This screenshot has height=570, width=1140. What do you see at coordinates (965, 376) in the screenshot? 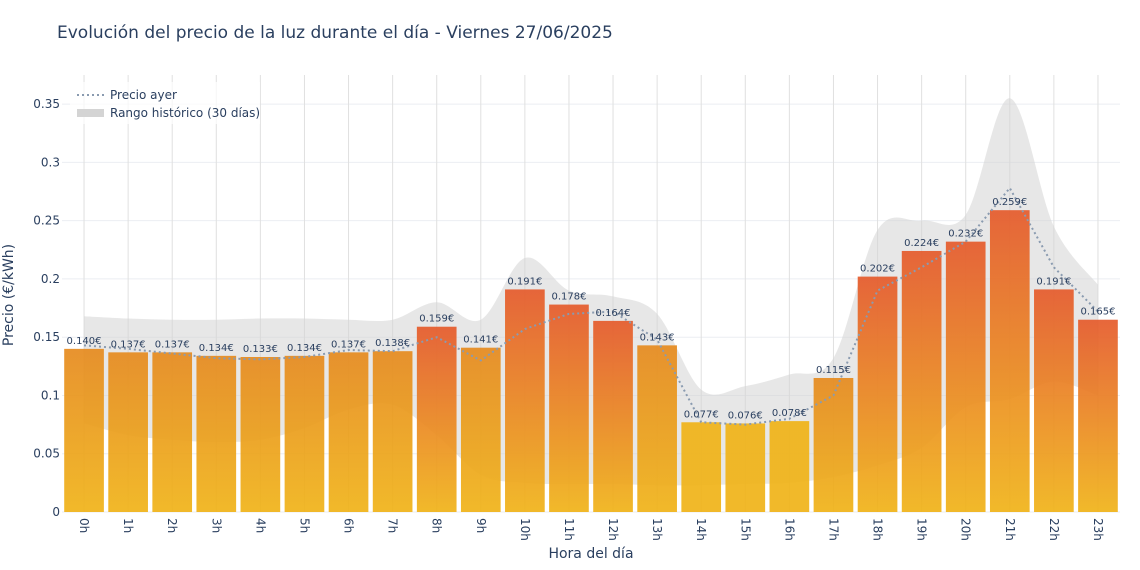
I see `bar-20h` at bounding box center [965, 376].